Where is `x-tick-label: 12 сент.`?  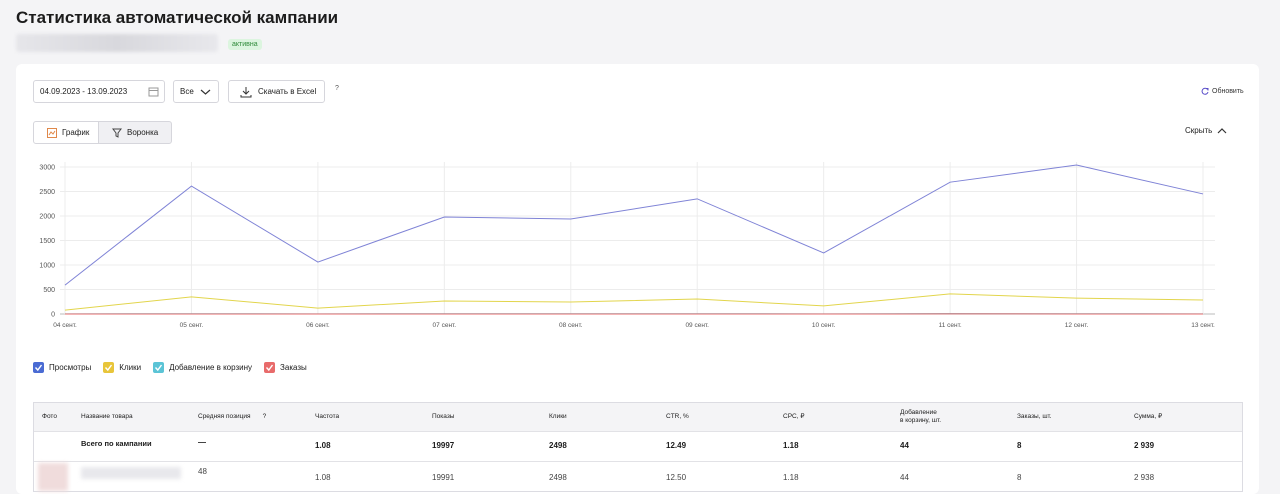 x-tick-label: 12 сент. is located at coordinates (1077, 325).